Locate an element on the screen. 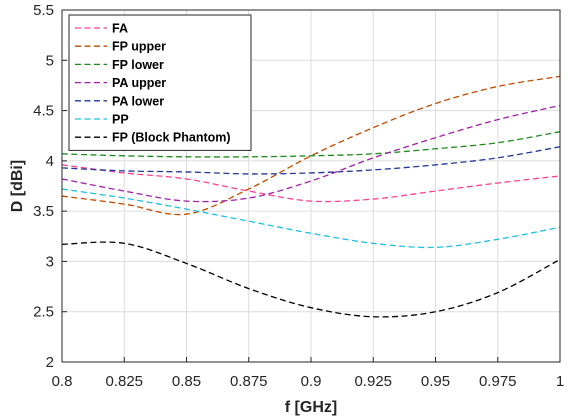  series-line-pp is located at coordinates (311, 218).